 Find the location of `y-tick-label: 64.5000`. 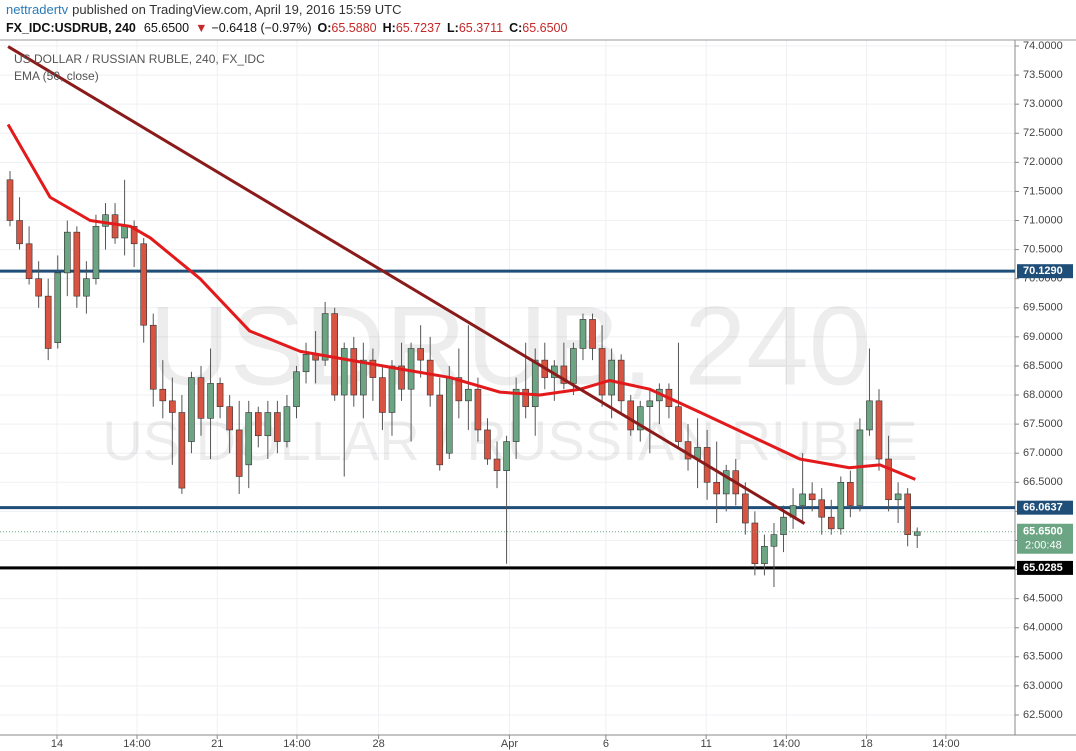

y-tick-label: 64.5000 is located at coordinates (1043, 599).